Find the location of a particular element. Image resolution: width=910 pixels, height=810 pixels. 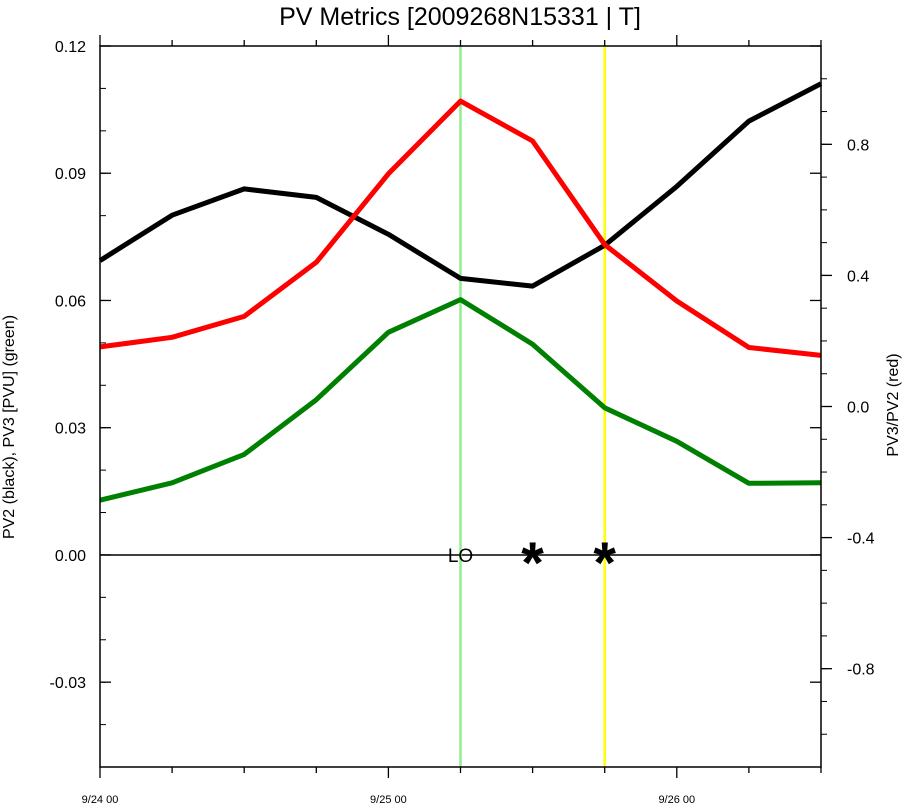

chart-title: PV Metrics [2009268N15331 | T] is located at coordinates (460, 17).